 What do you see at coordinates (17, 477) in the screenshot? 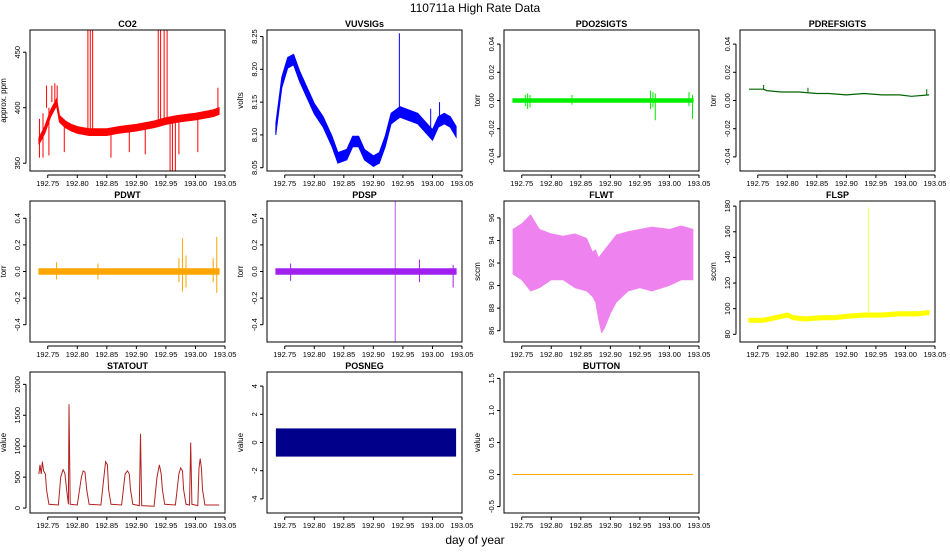
I see `y-tick-label: 500` at bounding box center [17, 477].